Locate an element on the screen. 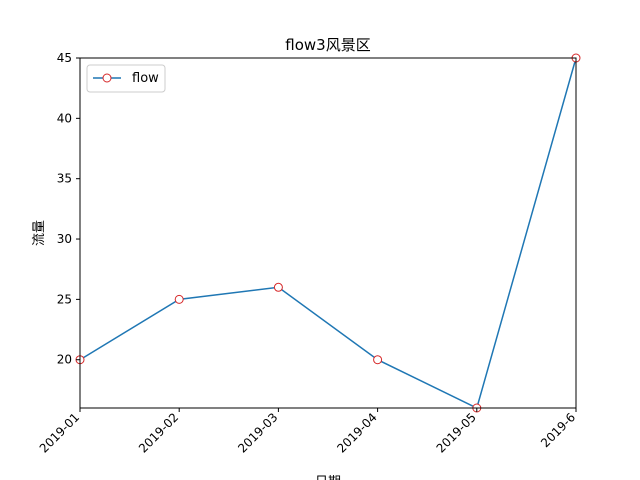 The height and width of the screenshot is (480, 640). x-axis-label: 日期 is located at coordinates (328, 477).